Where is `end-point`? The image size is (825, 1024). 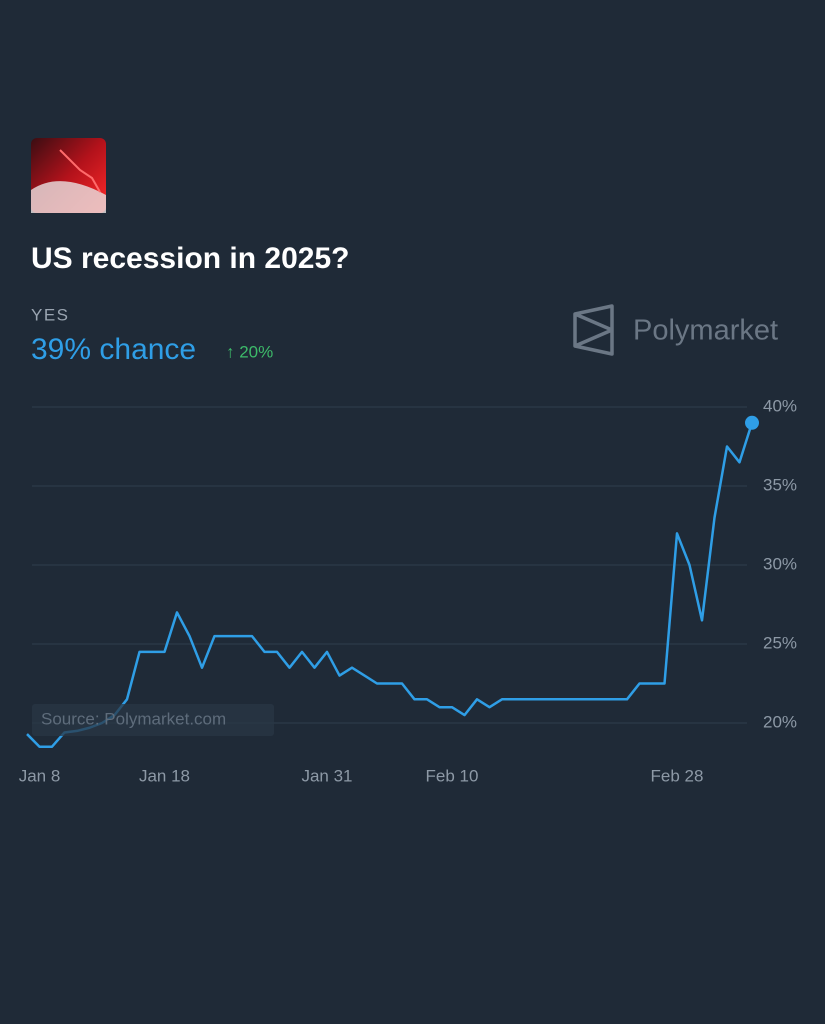
end-point is located at coordinates (752, 422).